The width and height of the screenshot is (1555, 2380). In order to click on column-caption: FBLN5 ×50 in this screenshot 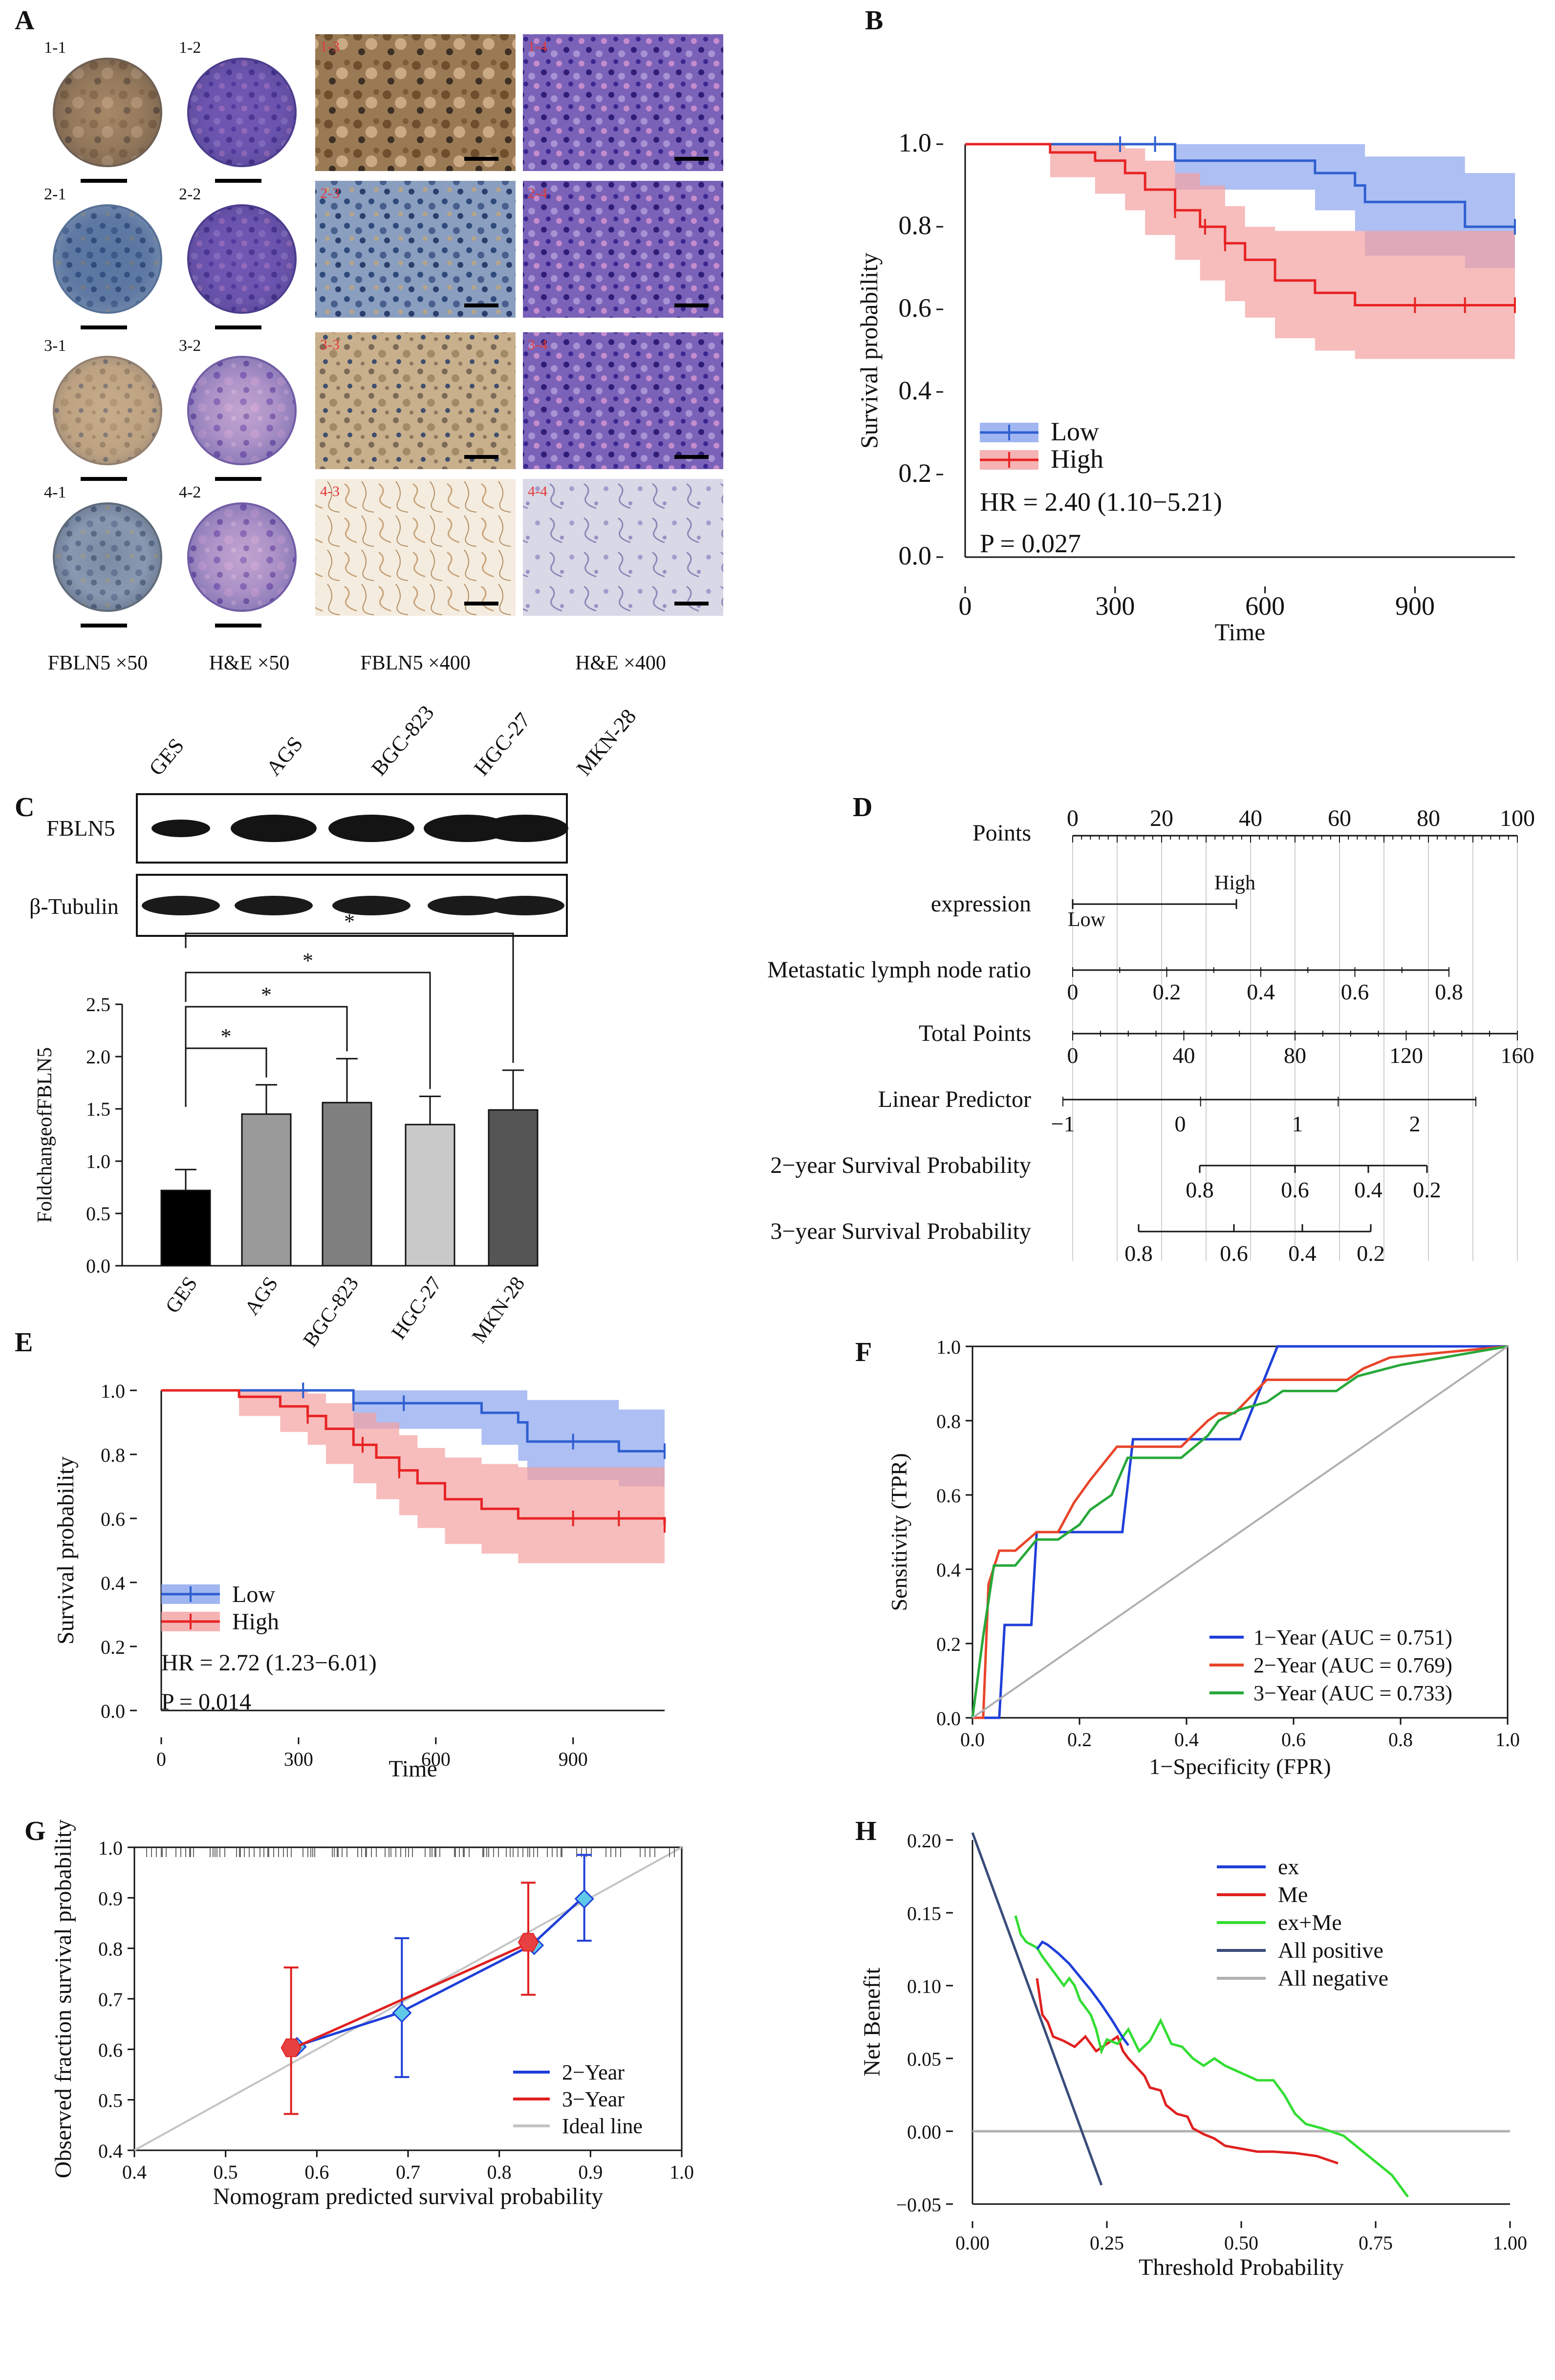, I will do `click(98, 663)`.